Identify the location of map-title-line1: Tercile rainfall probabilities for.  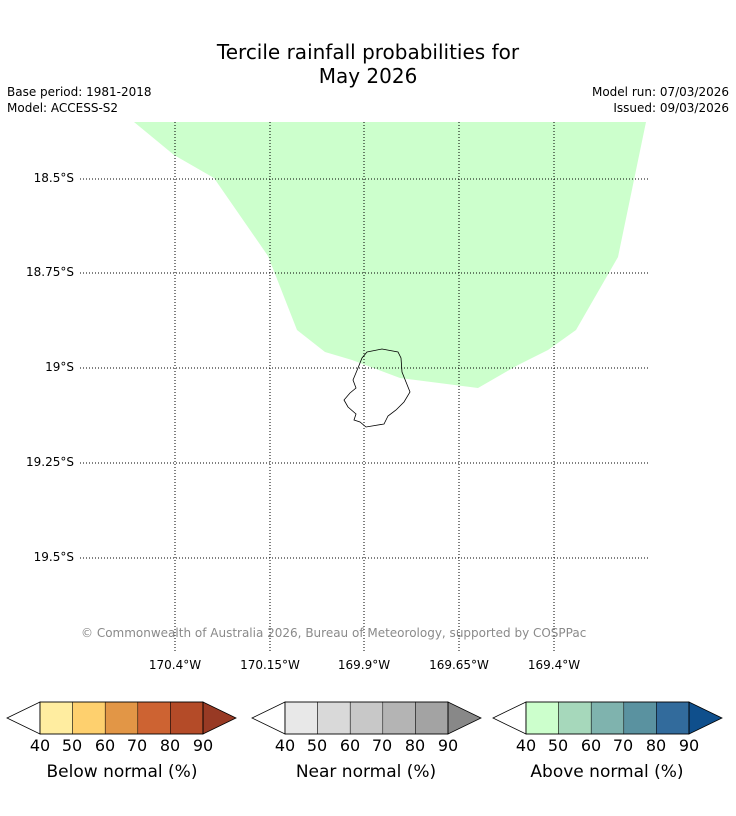
(368, 52).